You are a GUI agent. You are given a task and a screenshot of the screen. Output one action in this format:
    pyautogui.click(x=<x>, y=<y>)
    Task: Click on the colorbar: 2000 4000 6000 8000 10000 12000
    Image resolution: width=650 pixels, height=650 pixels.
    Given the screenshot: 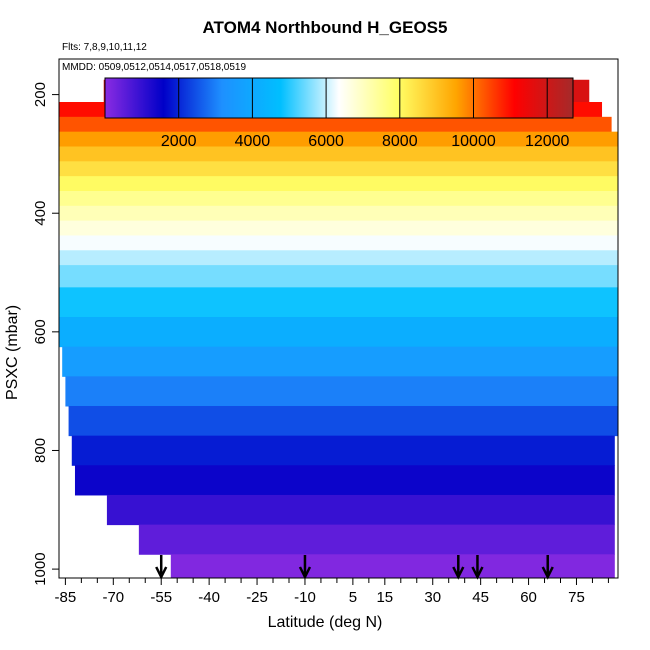 What is the action you would take?
    pyautogui.click(x=339, y=113)
    